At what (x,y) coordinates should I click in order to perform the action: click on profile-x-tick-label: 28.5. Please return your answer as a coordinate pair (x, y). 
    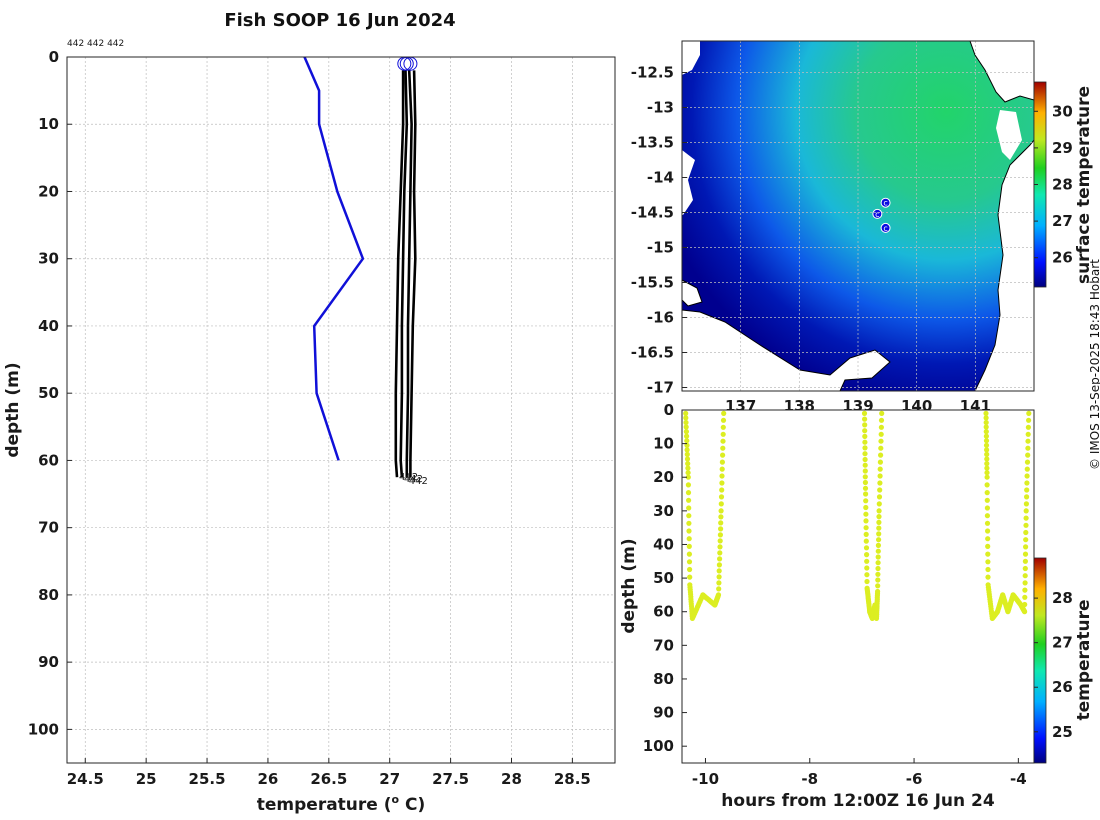
    Looking at the image, I should click on (572, 779).